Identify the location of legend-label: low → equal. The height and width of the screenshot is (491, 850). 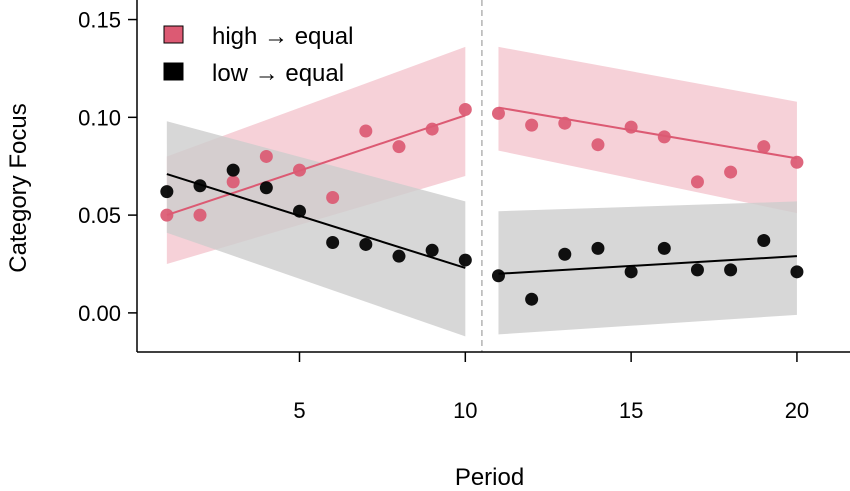
(278, 73).